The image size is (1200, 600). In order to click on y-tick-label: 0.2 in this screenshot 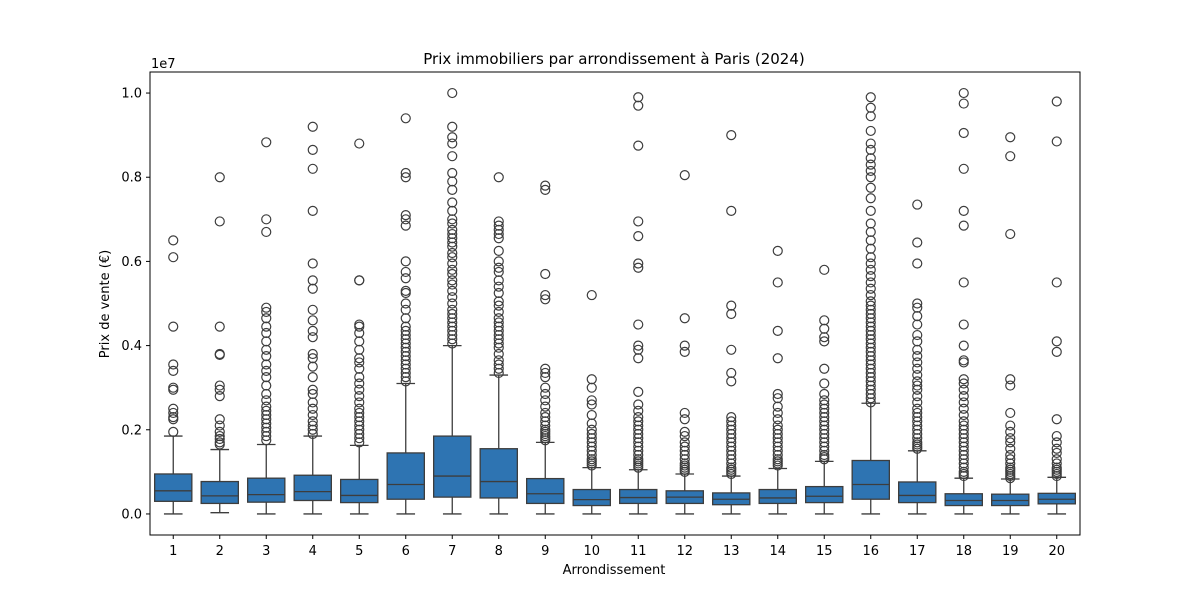, I will do `click(131, 430)`.